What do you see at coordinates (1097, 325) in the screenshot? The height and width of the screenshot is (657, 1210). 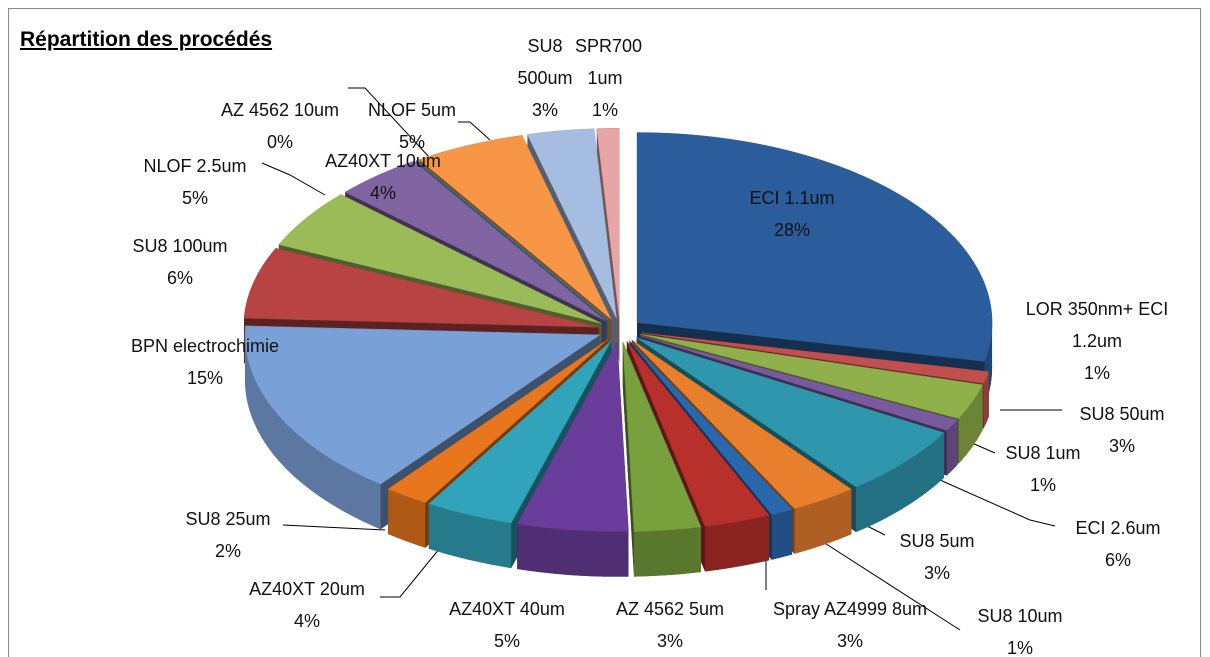 I see `category-label: LOR 350nm+ ECI 1.2um` at bounding box center [1097, 325].